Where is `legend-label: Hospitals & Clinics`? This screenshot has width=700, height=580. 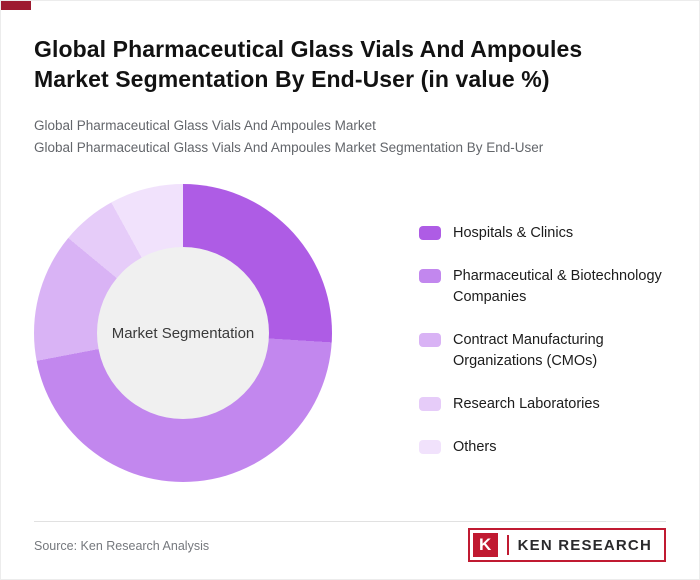 legend-label: Hospitals & Clinics is located at coordinates (513, 233).